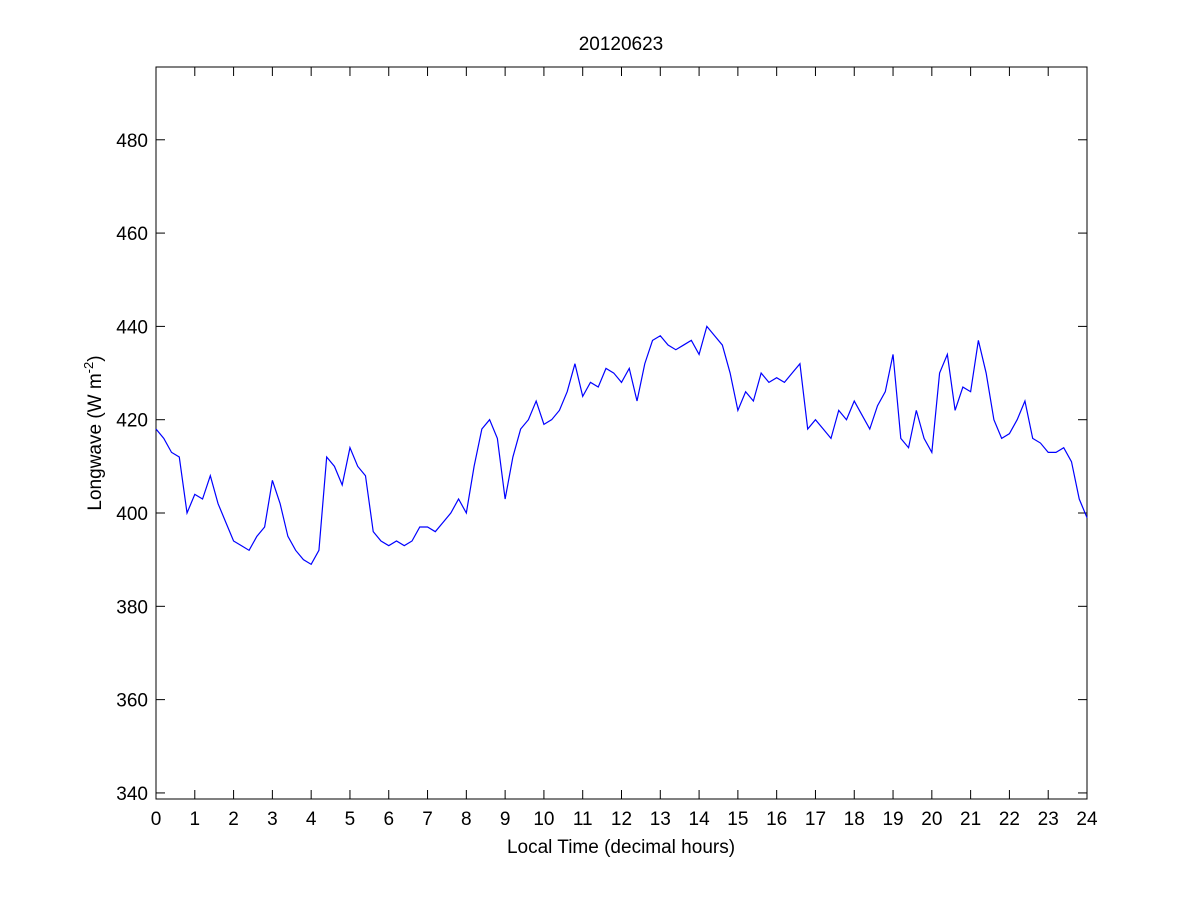 The height and width of the screenshot is (905, 1201). Describe the element at coordinates (660, 819) in the screenshot. I see `x-tick-label: 13` at that location.